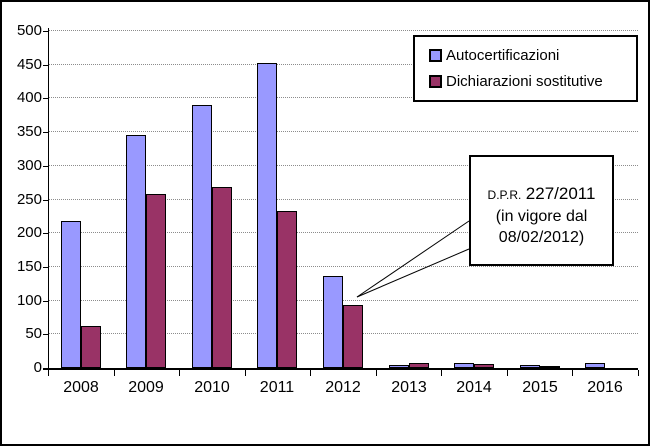 Image resolution: width=650 pixels, height=446 pixels. What do you see at coordinates (605, 387) in the screenshot?
I see `x-axis-label-2016: 2016` at bounding box center [605, 387].